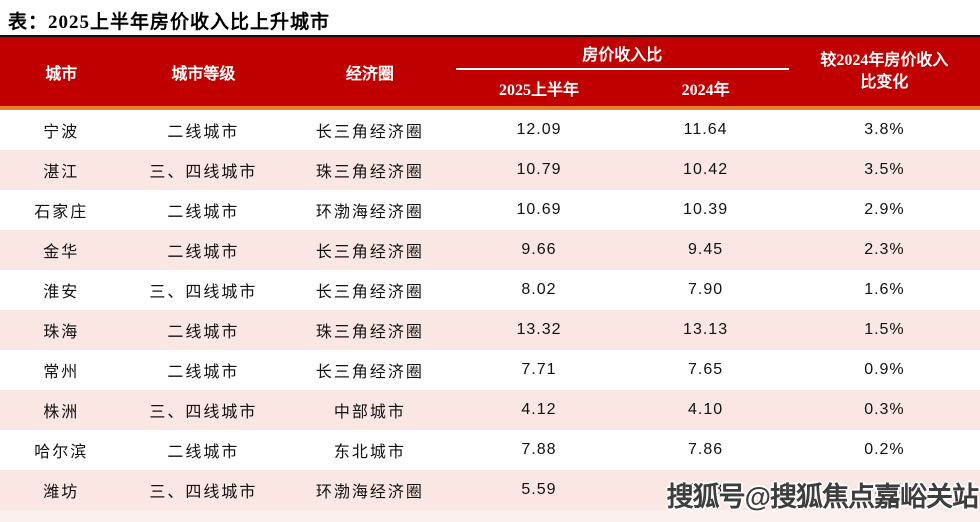  What do you see at coordinates (706, 409) in the screenshot?
I see `cell-2024: 4.10` at bounding box center [706, 409].